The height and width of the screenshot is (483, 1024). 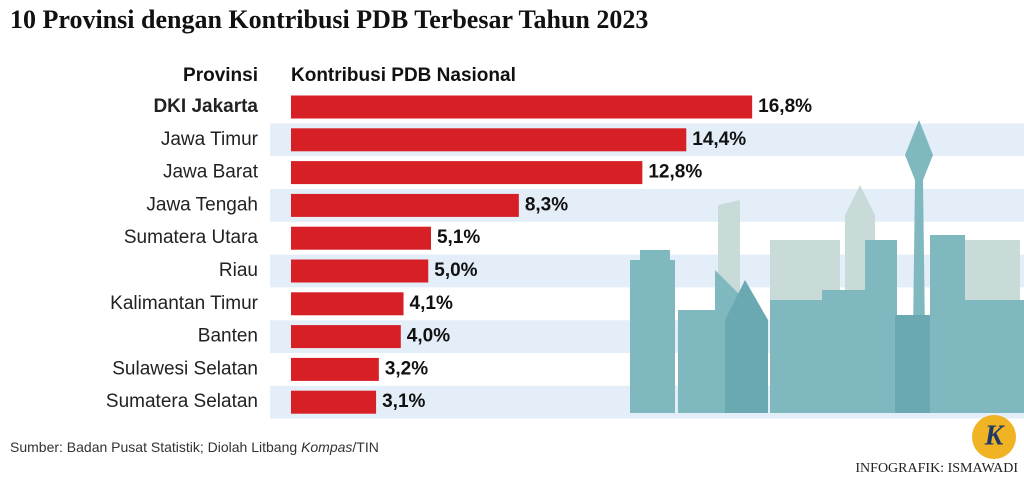 What do you see at coordinates (326, 447) in the screenshot?
I see `source-part: Kompas` at bounding box center [326, 447].